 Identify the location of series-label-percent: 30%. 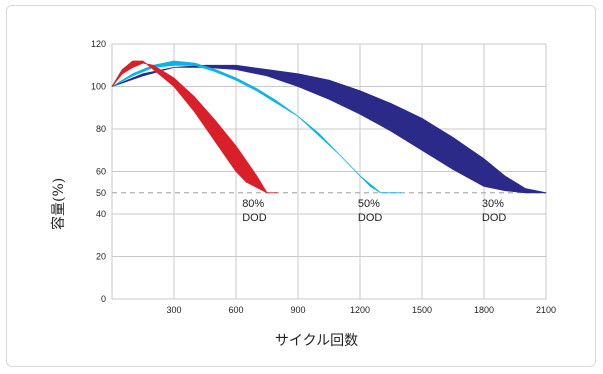
(493, 204).